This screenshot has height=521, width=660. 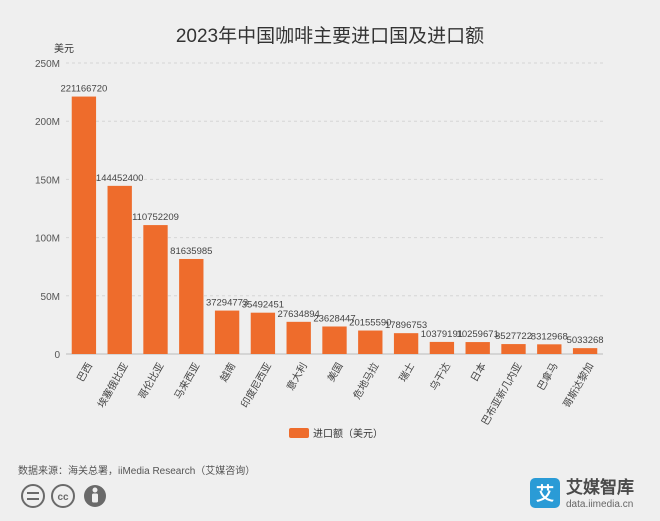 I want to click on category-label: 哥伦比亚, so click(x=150, y=380).